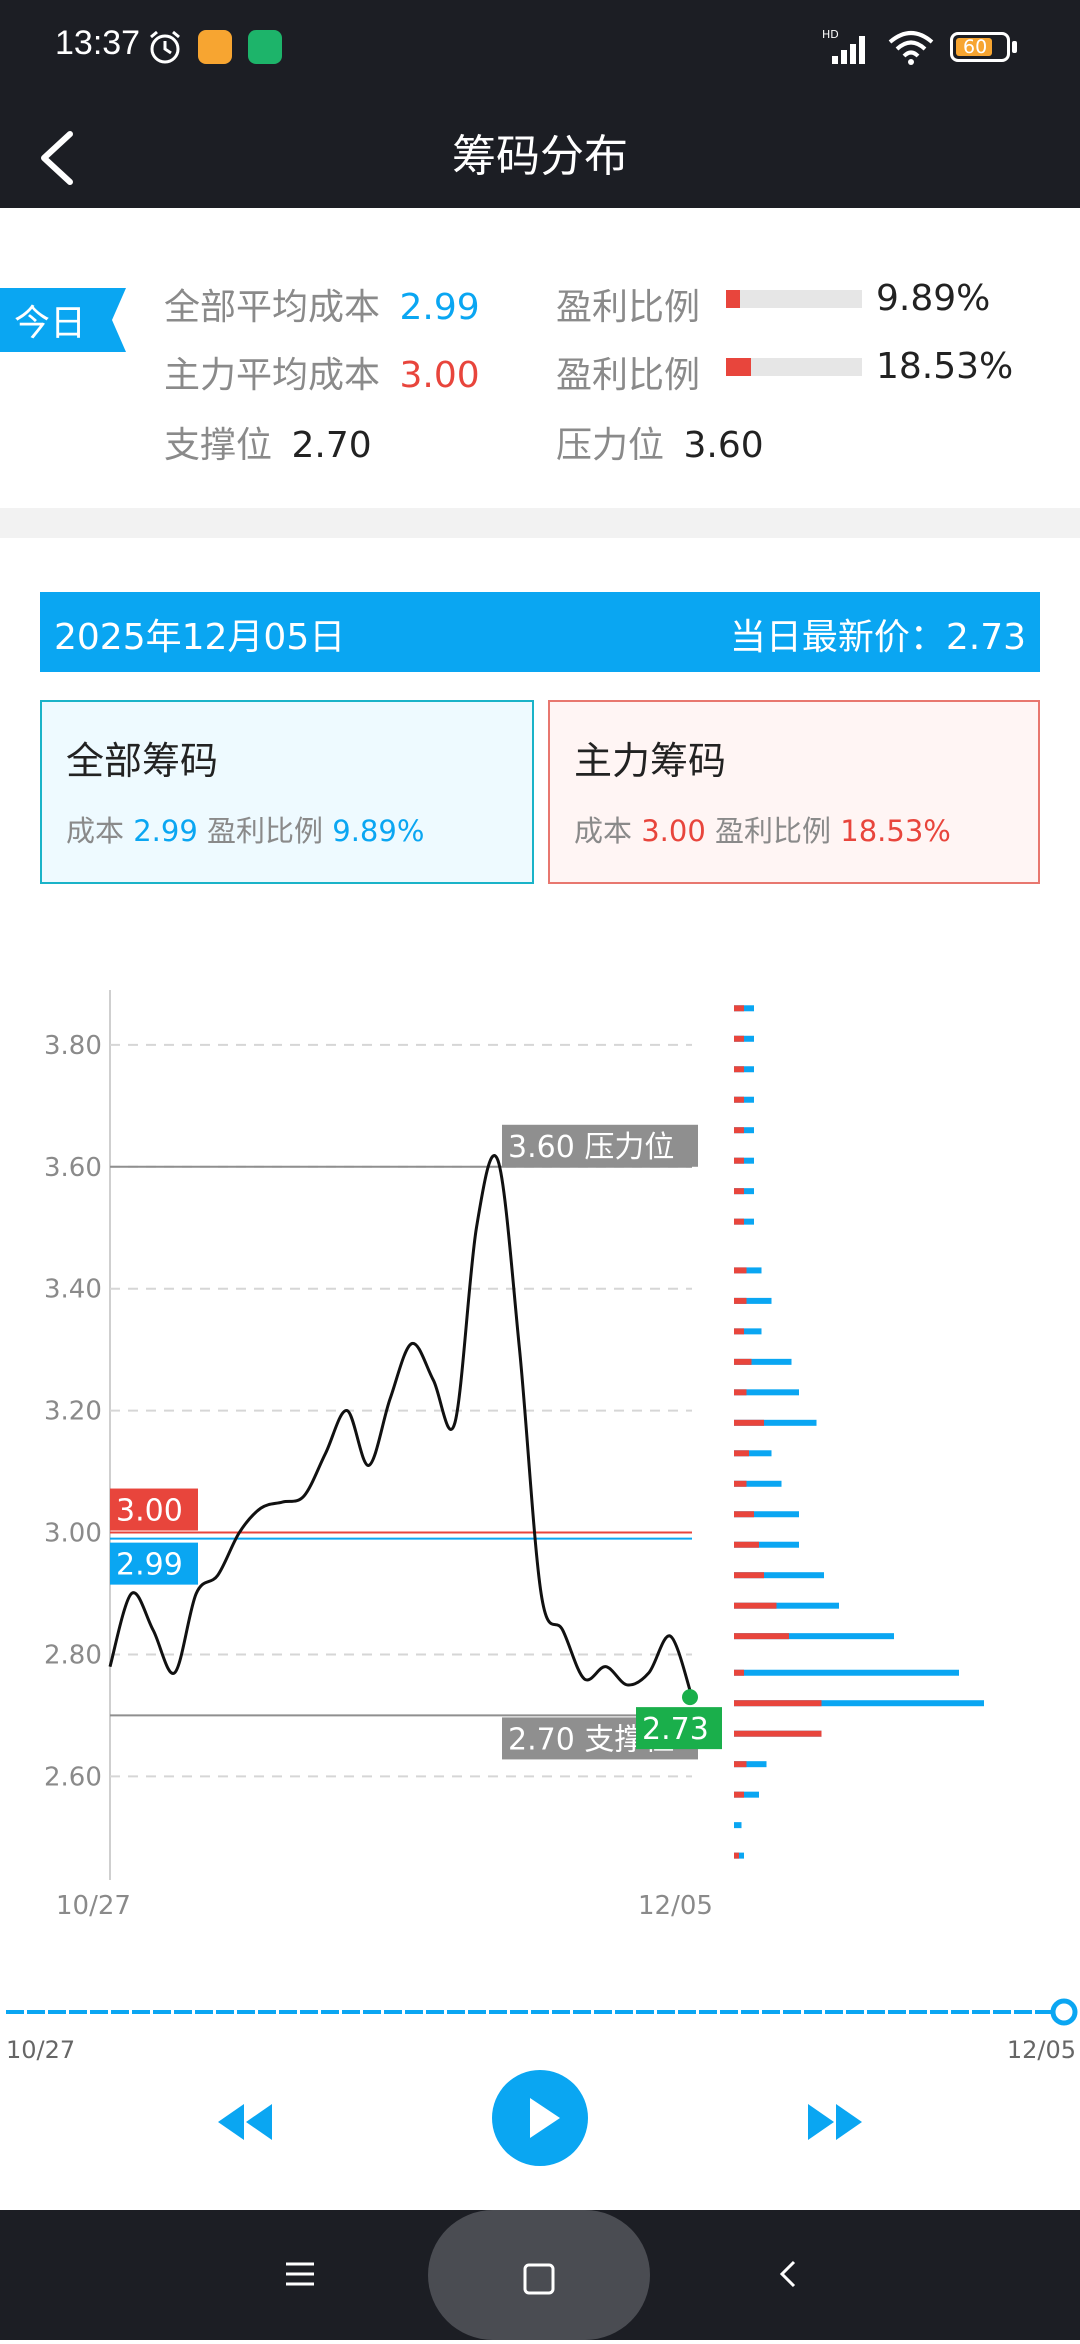  I want to click on banner-date: 2025年12月05日, so click(200, 637).